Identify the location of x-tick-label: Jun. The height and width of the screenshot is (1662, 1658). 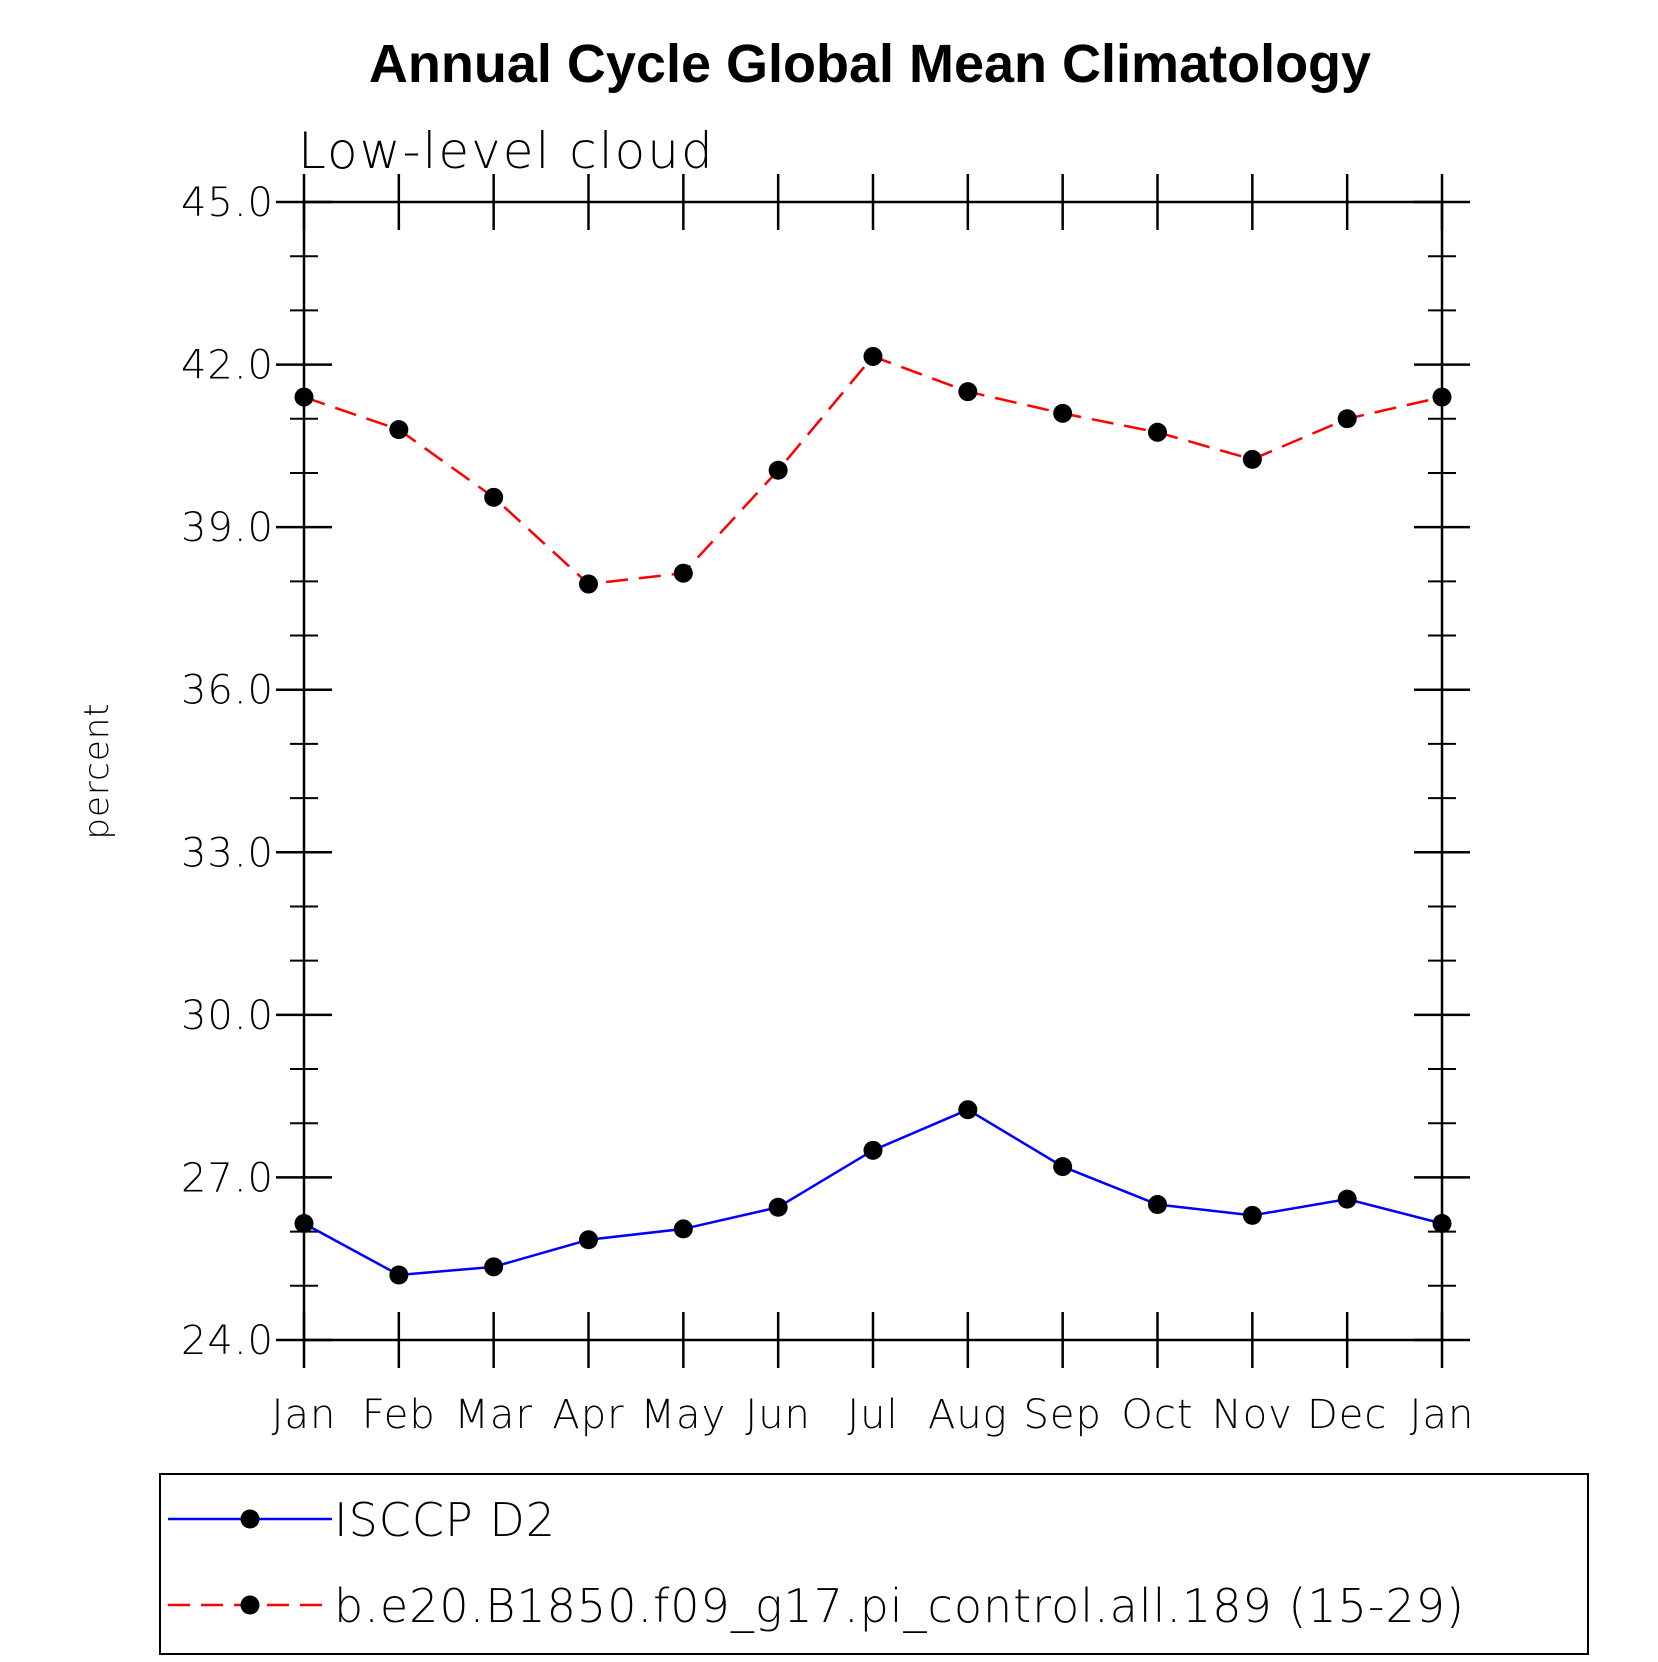
(778, 1415).